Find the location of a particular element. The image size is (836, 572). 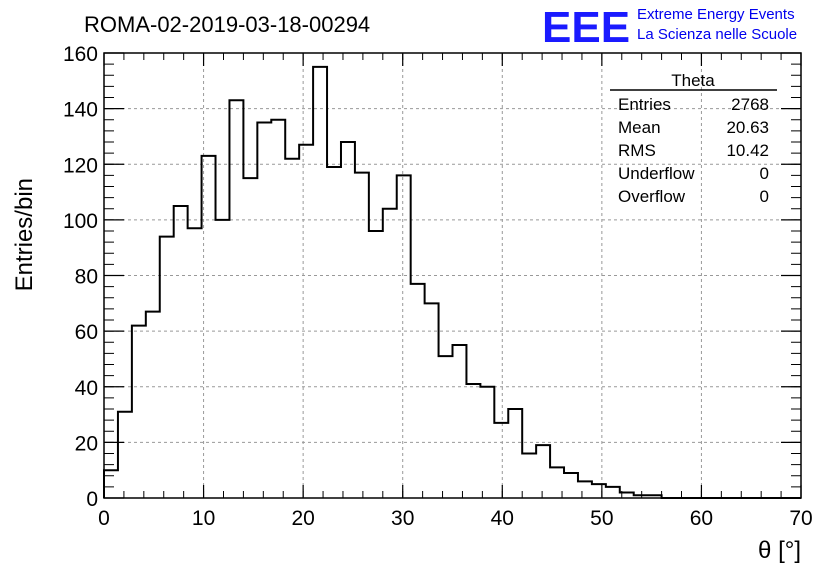

stat-label: Underflow is located at coordinates (656, 173).